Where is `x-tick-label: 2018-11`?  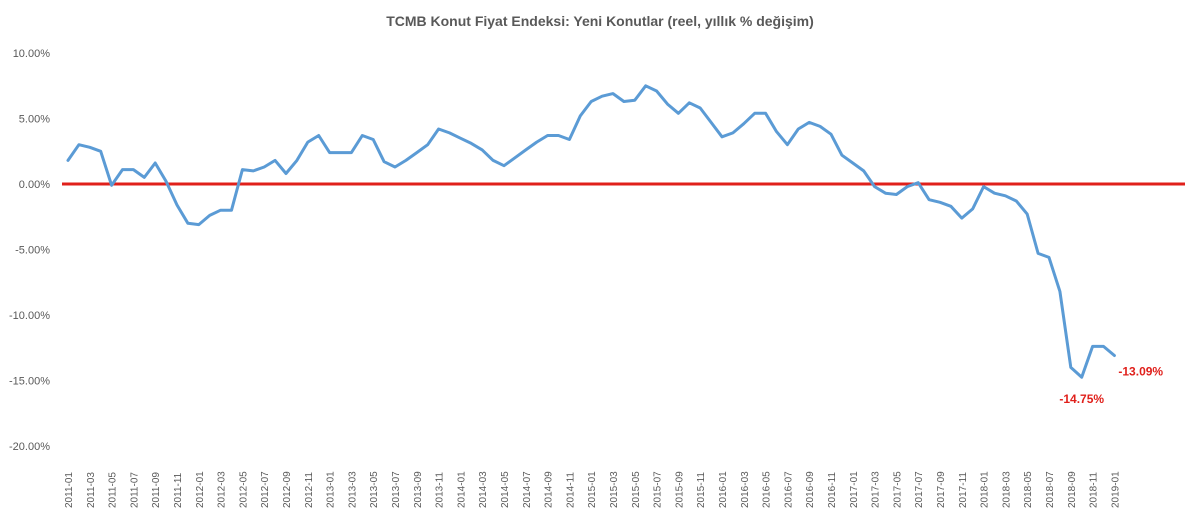 x-tick-label: 2018-11 is located at coordinates (1094, 490).